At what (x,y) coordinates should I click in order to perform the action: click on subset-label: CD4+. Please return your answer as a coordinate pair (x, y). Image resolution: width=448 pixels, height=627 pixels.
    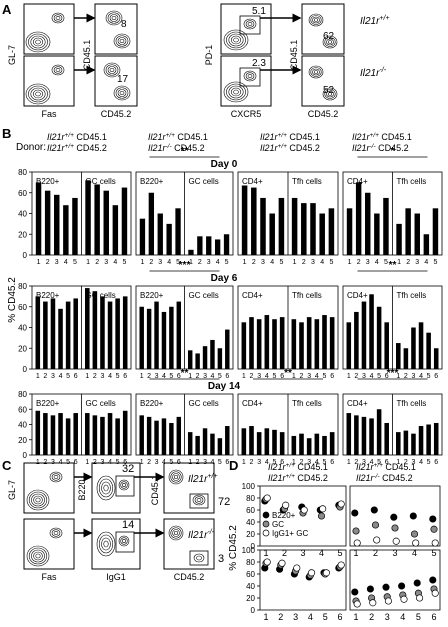
    Looking at the image, I should click on (357, 295).